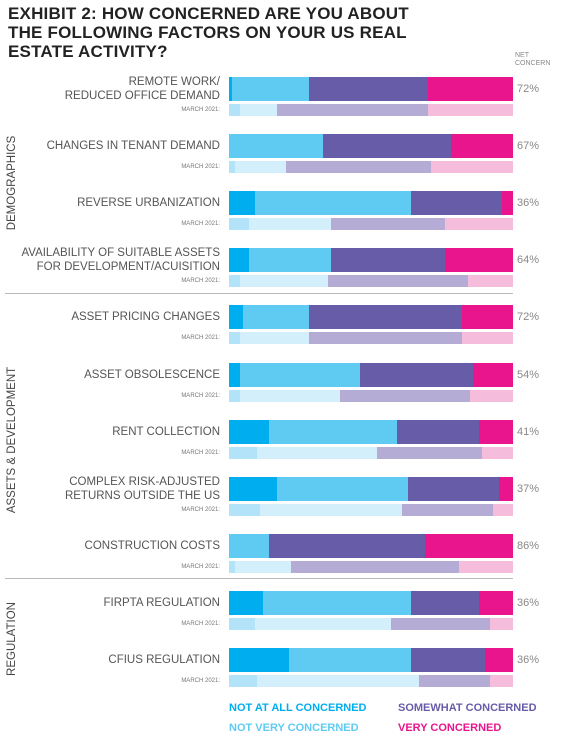  Describe the element at coordinates (528, 317) in the screenshot. I see `net-concern: 72%` at that location.